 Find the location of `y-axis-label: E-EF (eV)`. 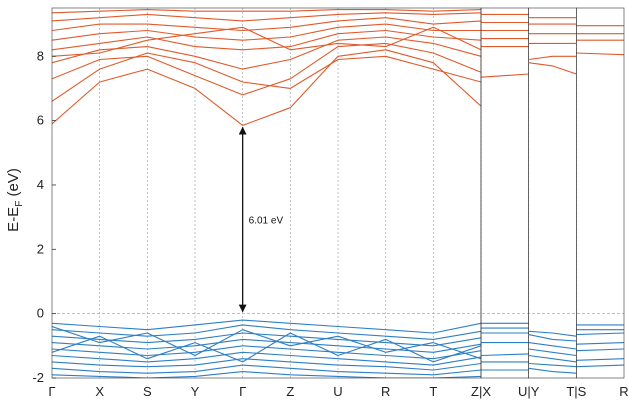

y-axis-label: E-EF (eV) is located at coordinates (15, 200).